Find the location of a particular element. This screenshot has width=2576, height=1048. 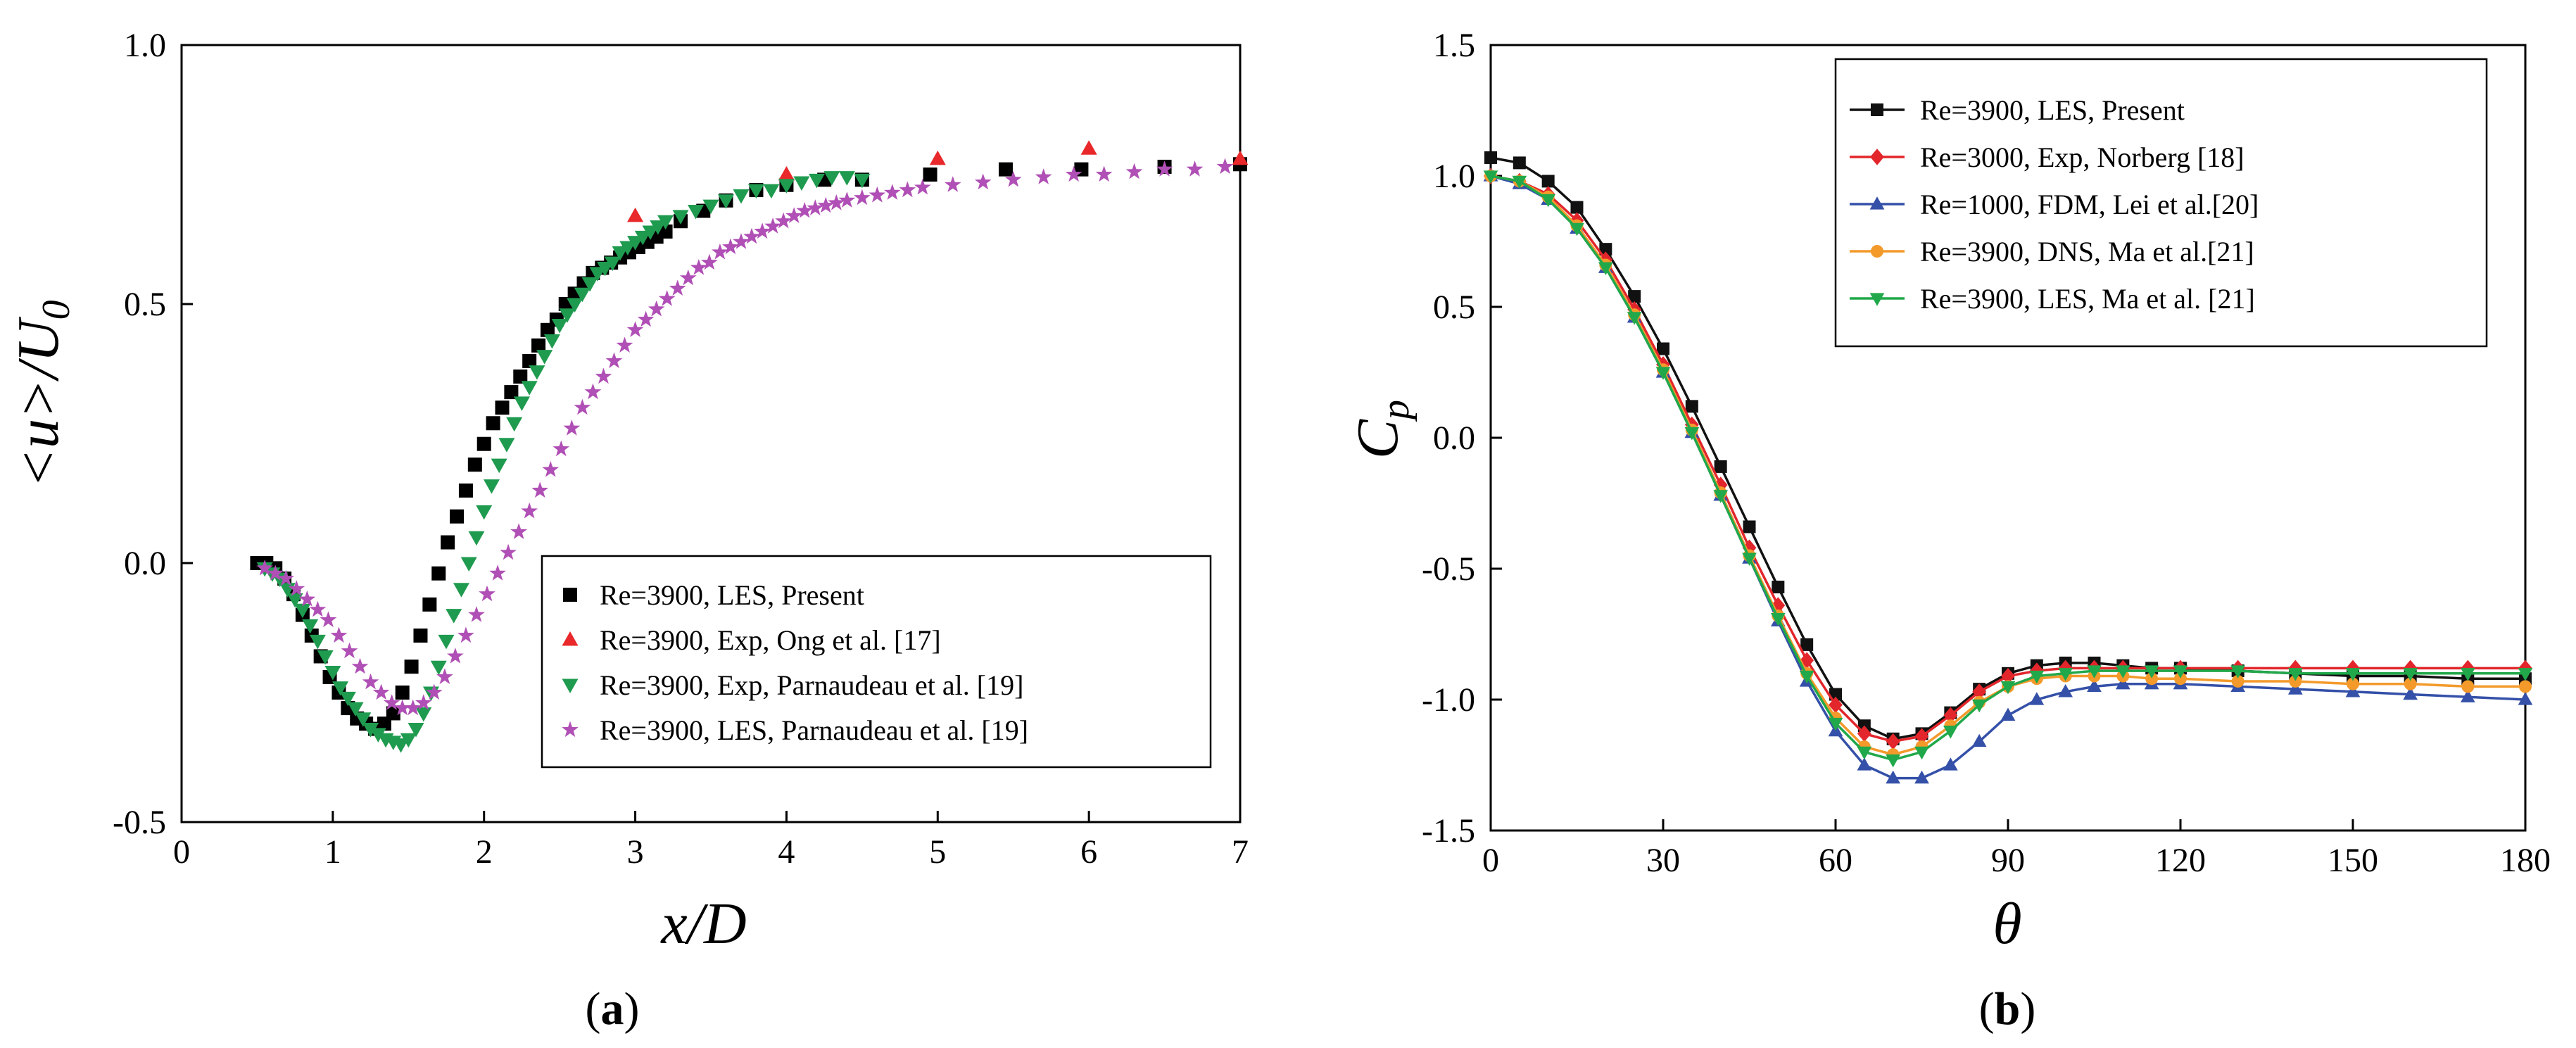

panel-b-caption-letter: b is located at coordinates (2008, 1009).